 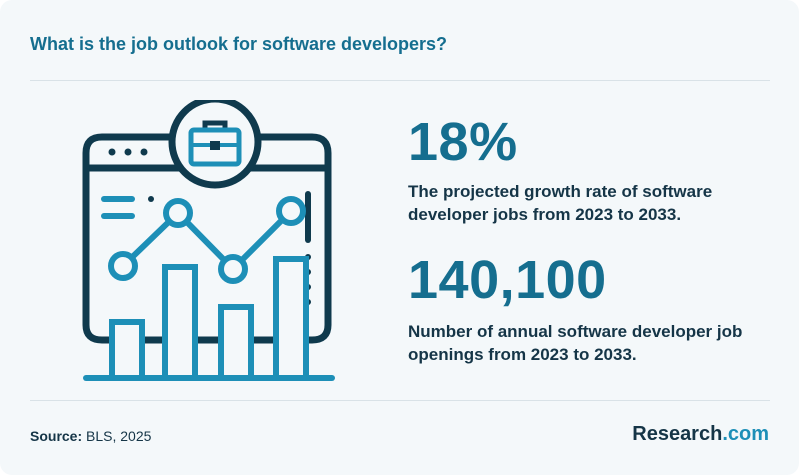 I want to click on source-citation: Source: BLS, 2025, so click(x=90, y=436).